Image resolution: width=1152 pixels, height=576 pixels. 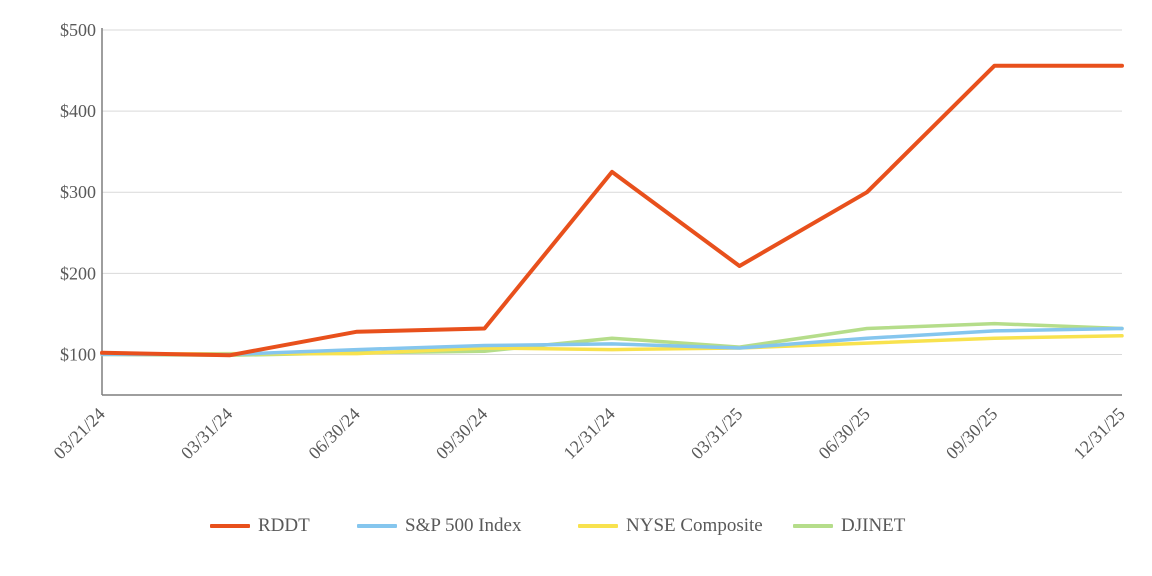 I want to click on y-tick-labels: $100 $200 $300 $400 $500, so click(x=78, y=192).